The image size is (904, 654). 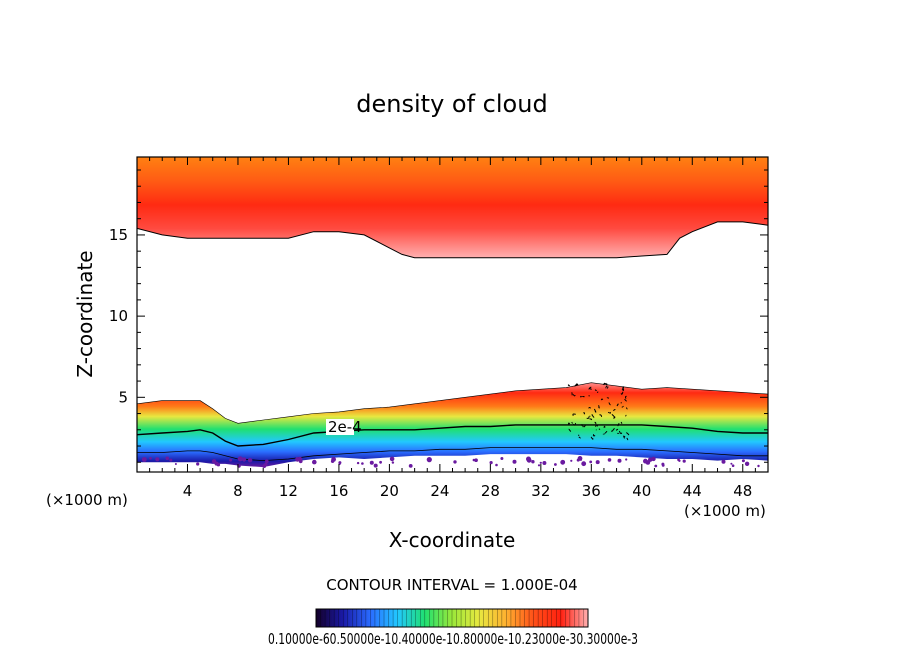 I want to click on inner-contour, so click(x=452, y=454).